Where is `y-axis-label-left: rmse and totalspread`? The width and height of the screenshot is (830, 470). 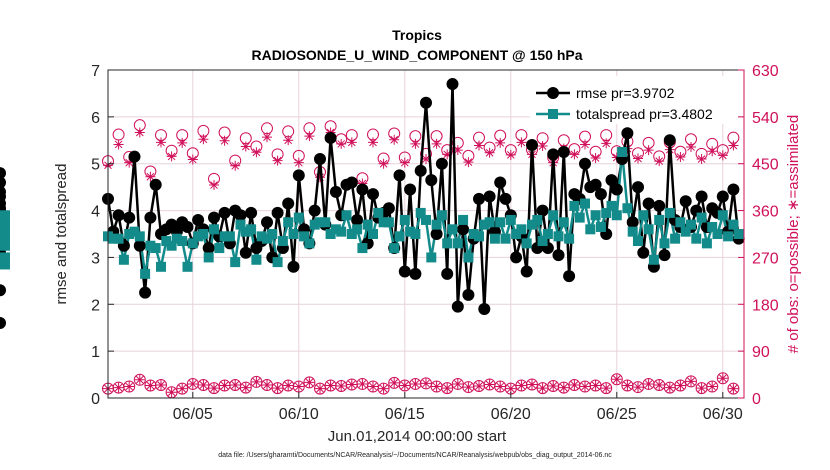 y-axis-label-left: rmse and totalspread is located at coordinates (61, 234).